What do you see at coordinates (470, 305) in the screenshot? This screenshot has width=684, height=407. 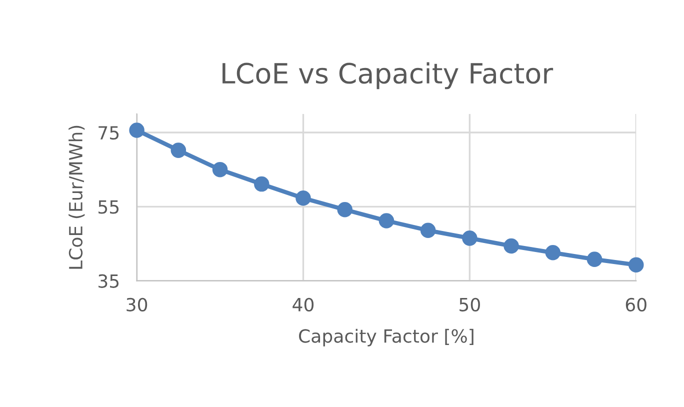 I see `x-tick-label: 50` at bounding box center [470, 305].